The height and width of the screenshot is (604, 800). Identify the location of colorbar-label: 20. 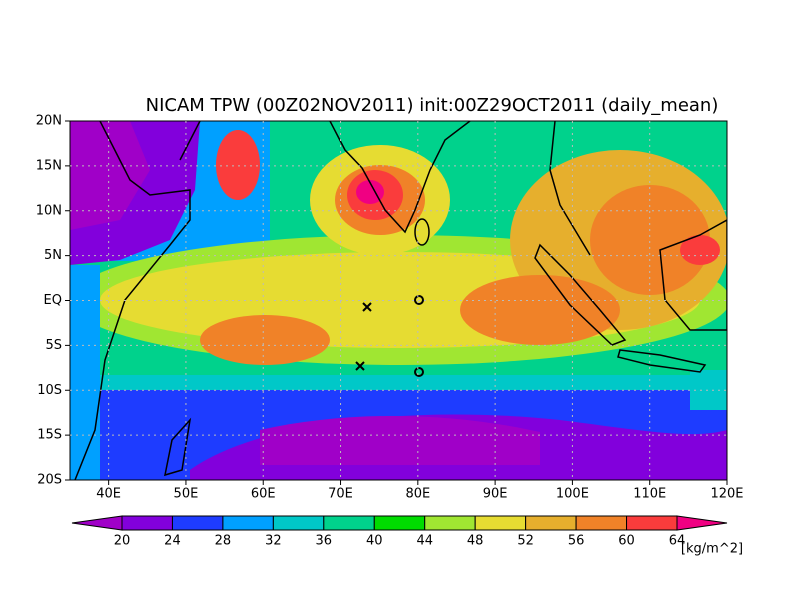
(122, 541).